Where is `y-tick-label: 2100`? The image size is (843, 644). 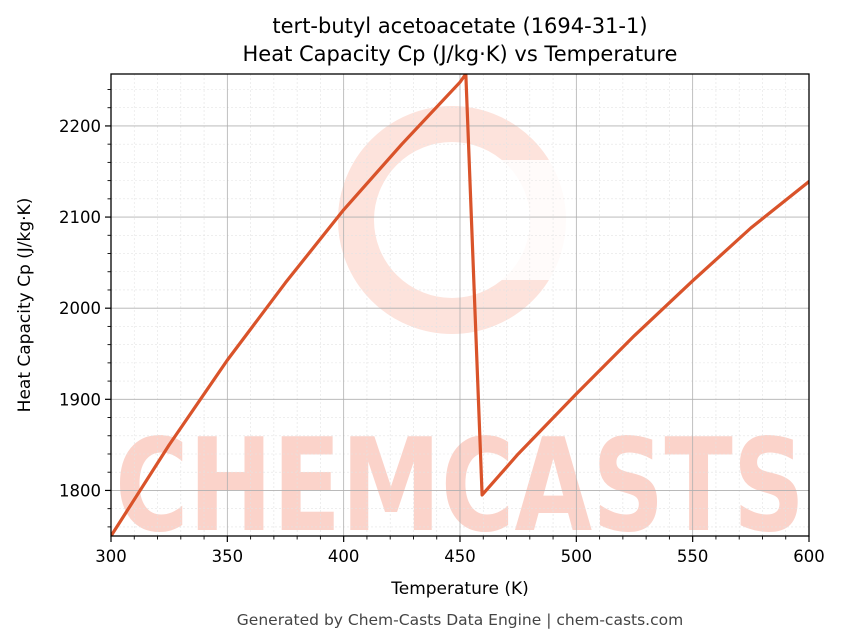
y-tick-label: 2100 is located at coordinates (80, 217).